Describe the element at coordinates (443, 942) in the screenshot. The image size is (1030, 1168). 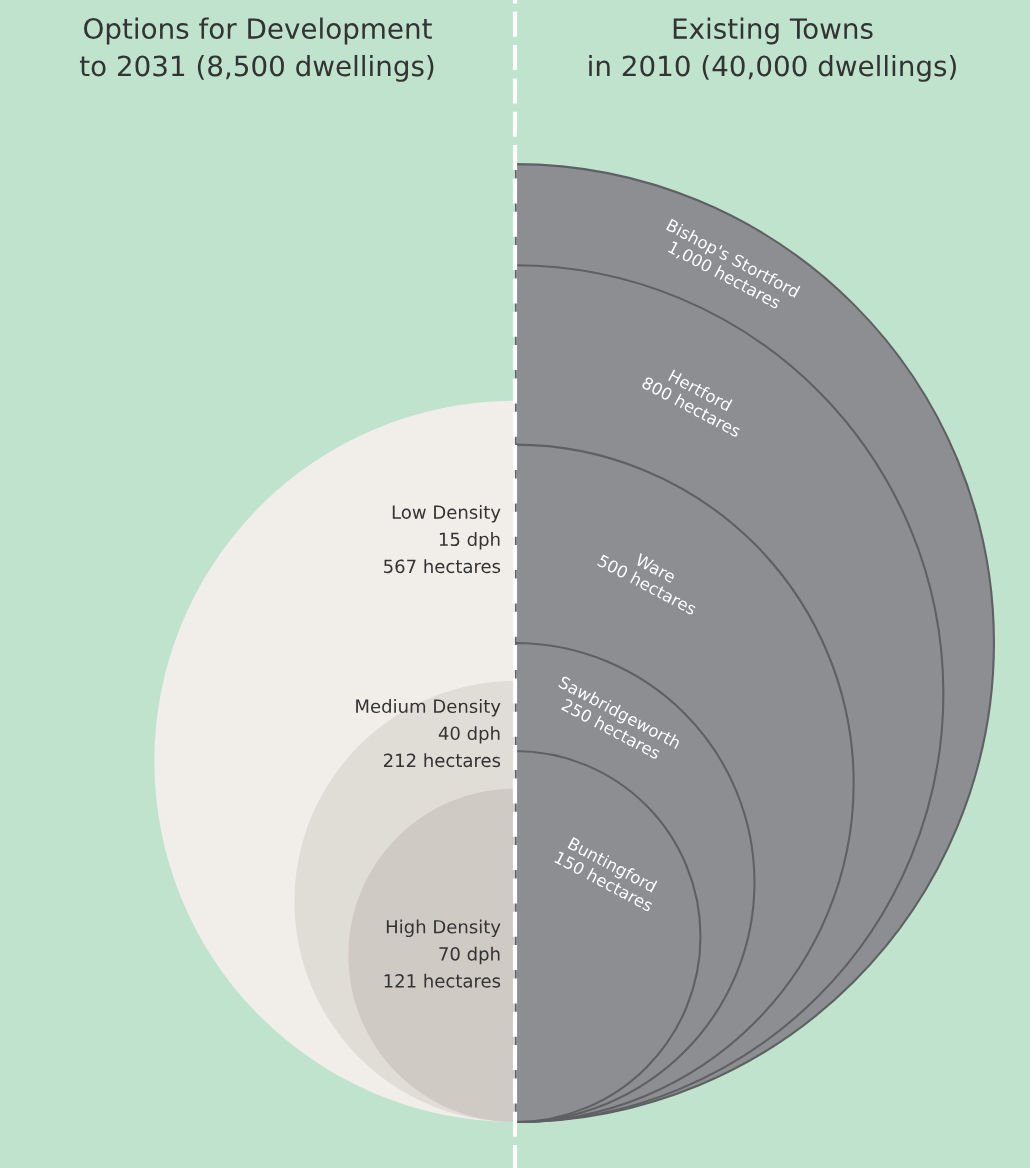
I see `category-label: High Density 70 dph` at that location.